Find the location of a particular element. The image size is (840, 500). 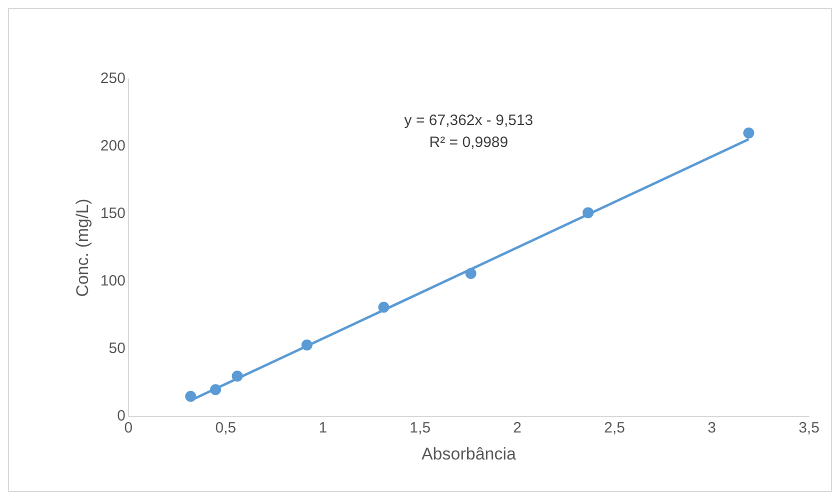

y-tick-label: 100 is located at coordinates (113, 281).